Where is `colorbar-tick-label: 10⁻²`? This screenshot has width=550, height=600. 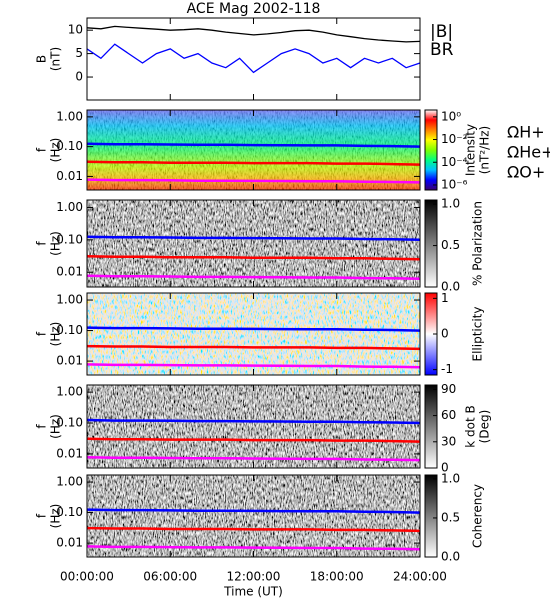
colorbar-tick-label: 10⁻² is located at coordinates (454, 139).